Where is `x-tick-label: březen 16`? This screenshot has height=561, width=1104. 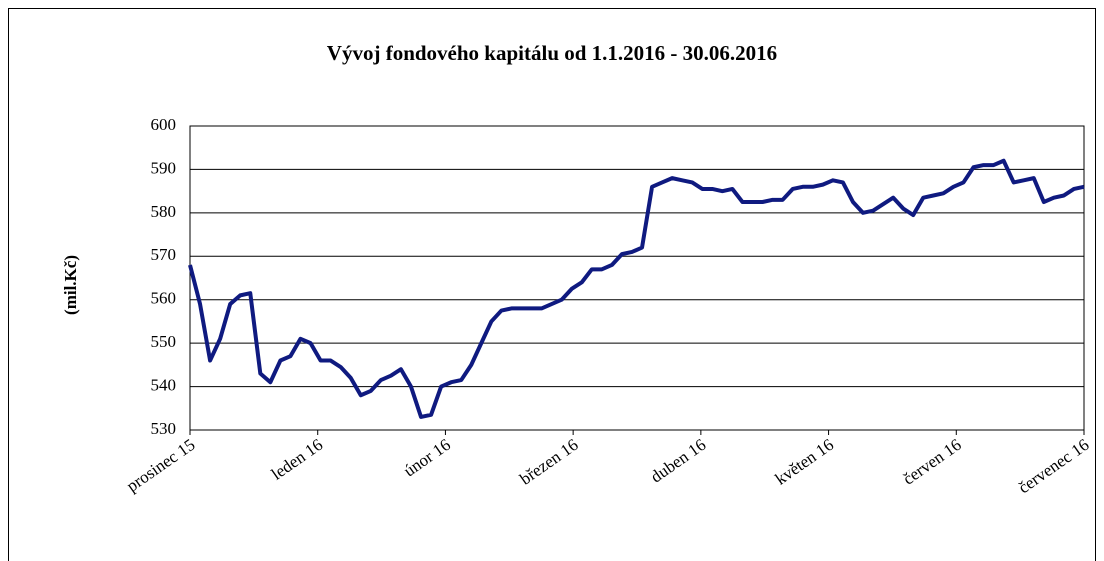 x-tick-label: březen 16 is located at coordinates (548, 462).